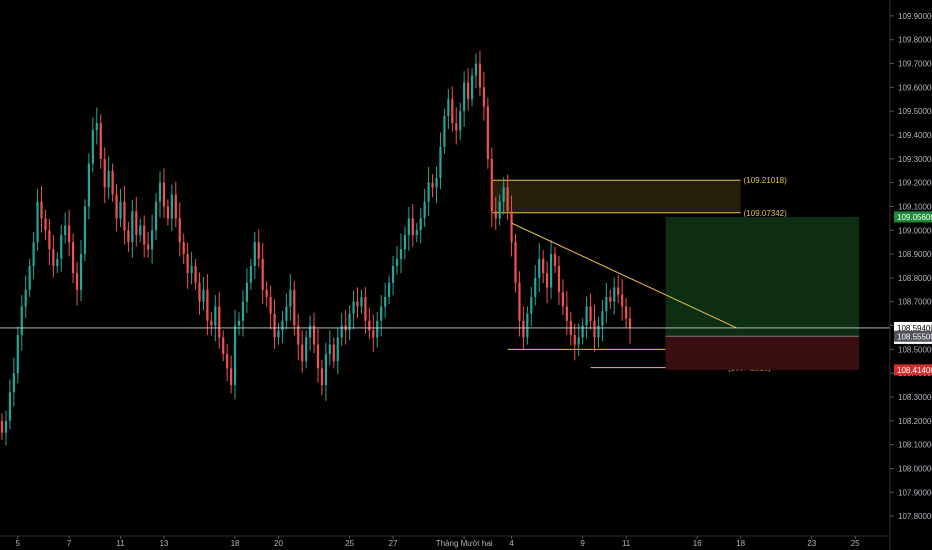 This screenshot has width=932, height=550. What do you see at coordinates (762, 276) in the screenshot?
I see `target-zone` at bounding box center [762, 276].